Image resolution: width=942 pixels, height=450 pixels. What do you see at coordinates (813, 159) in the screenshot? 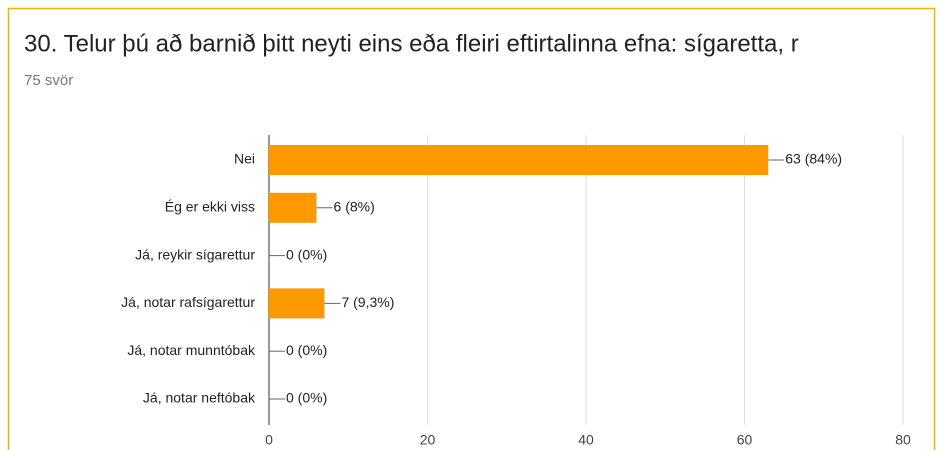
I see `value-label: 63 (84%)` at bounding box center [813, 159].